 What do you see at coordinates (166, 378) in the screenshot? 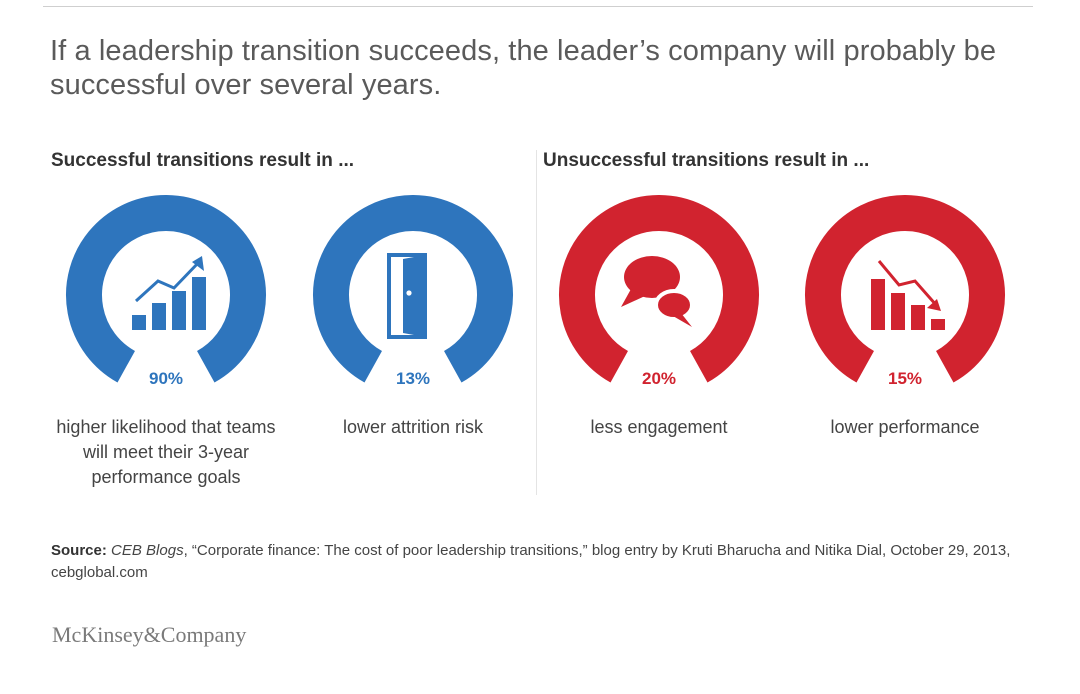
I see `metric-value: 90%` at bounding box center [166, 378].